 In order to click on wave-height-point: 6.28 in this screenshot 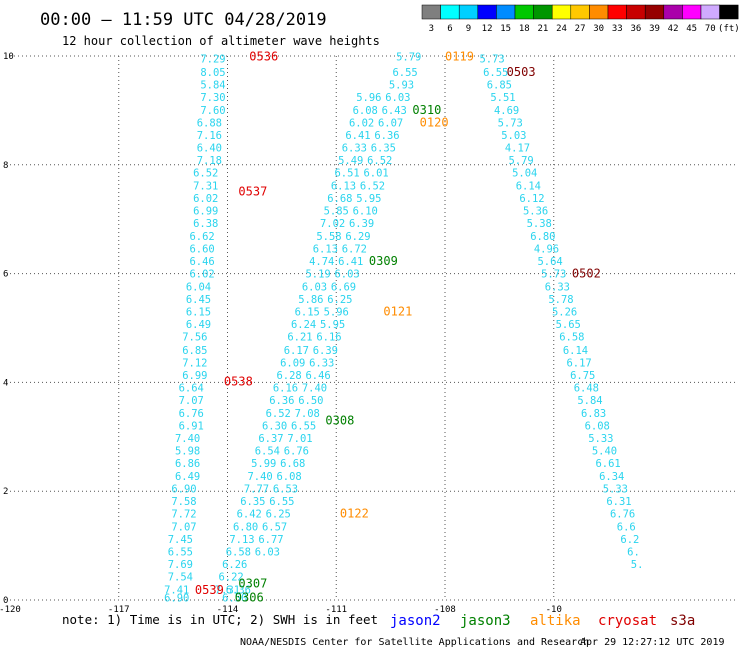, I will do `click(288, 376)`.